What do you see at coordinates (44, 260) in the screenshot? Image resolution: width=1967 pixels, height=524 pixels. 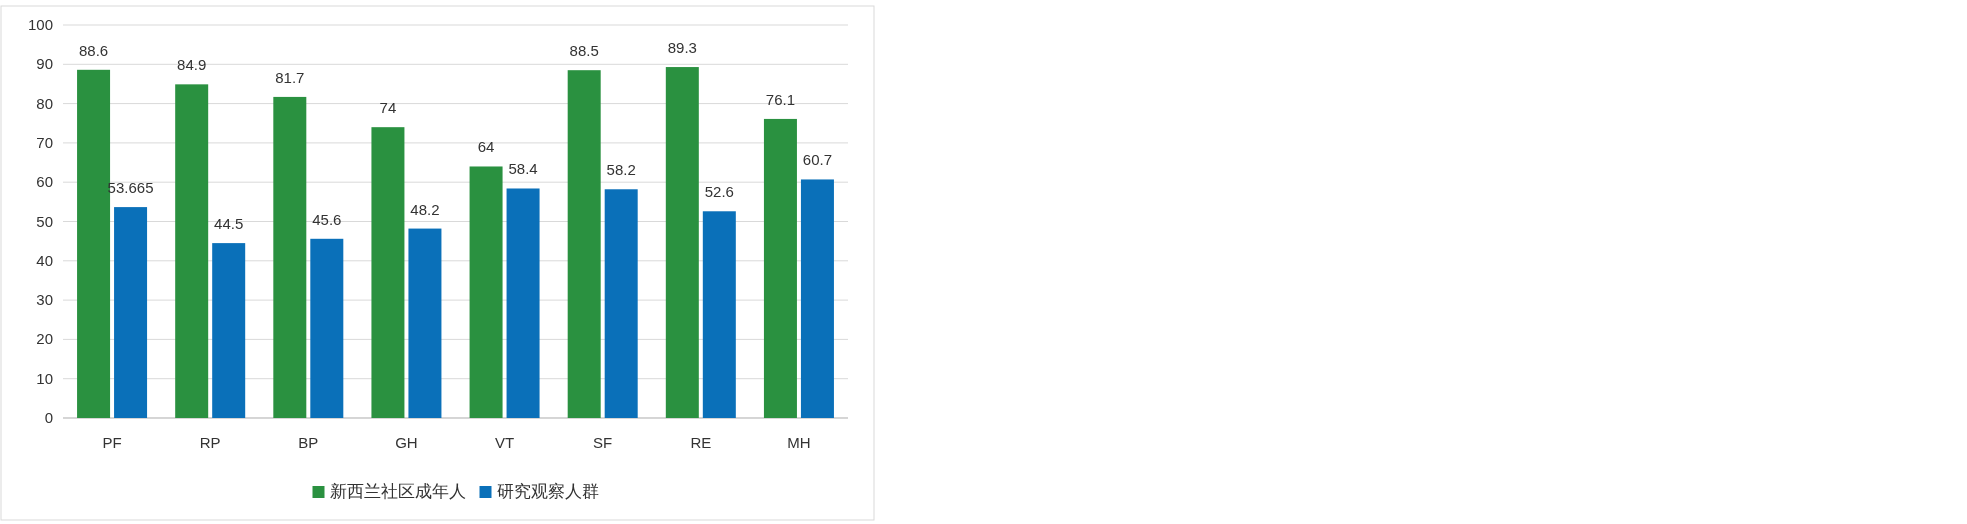 I see `y-tick-label: 40` at bounding box center [44, 260].